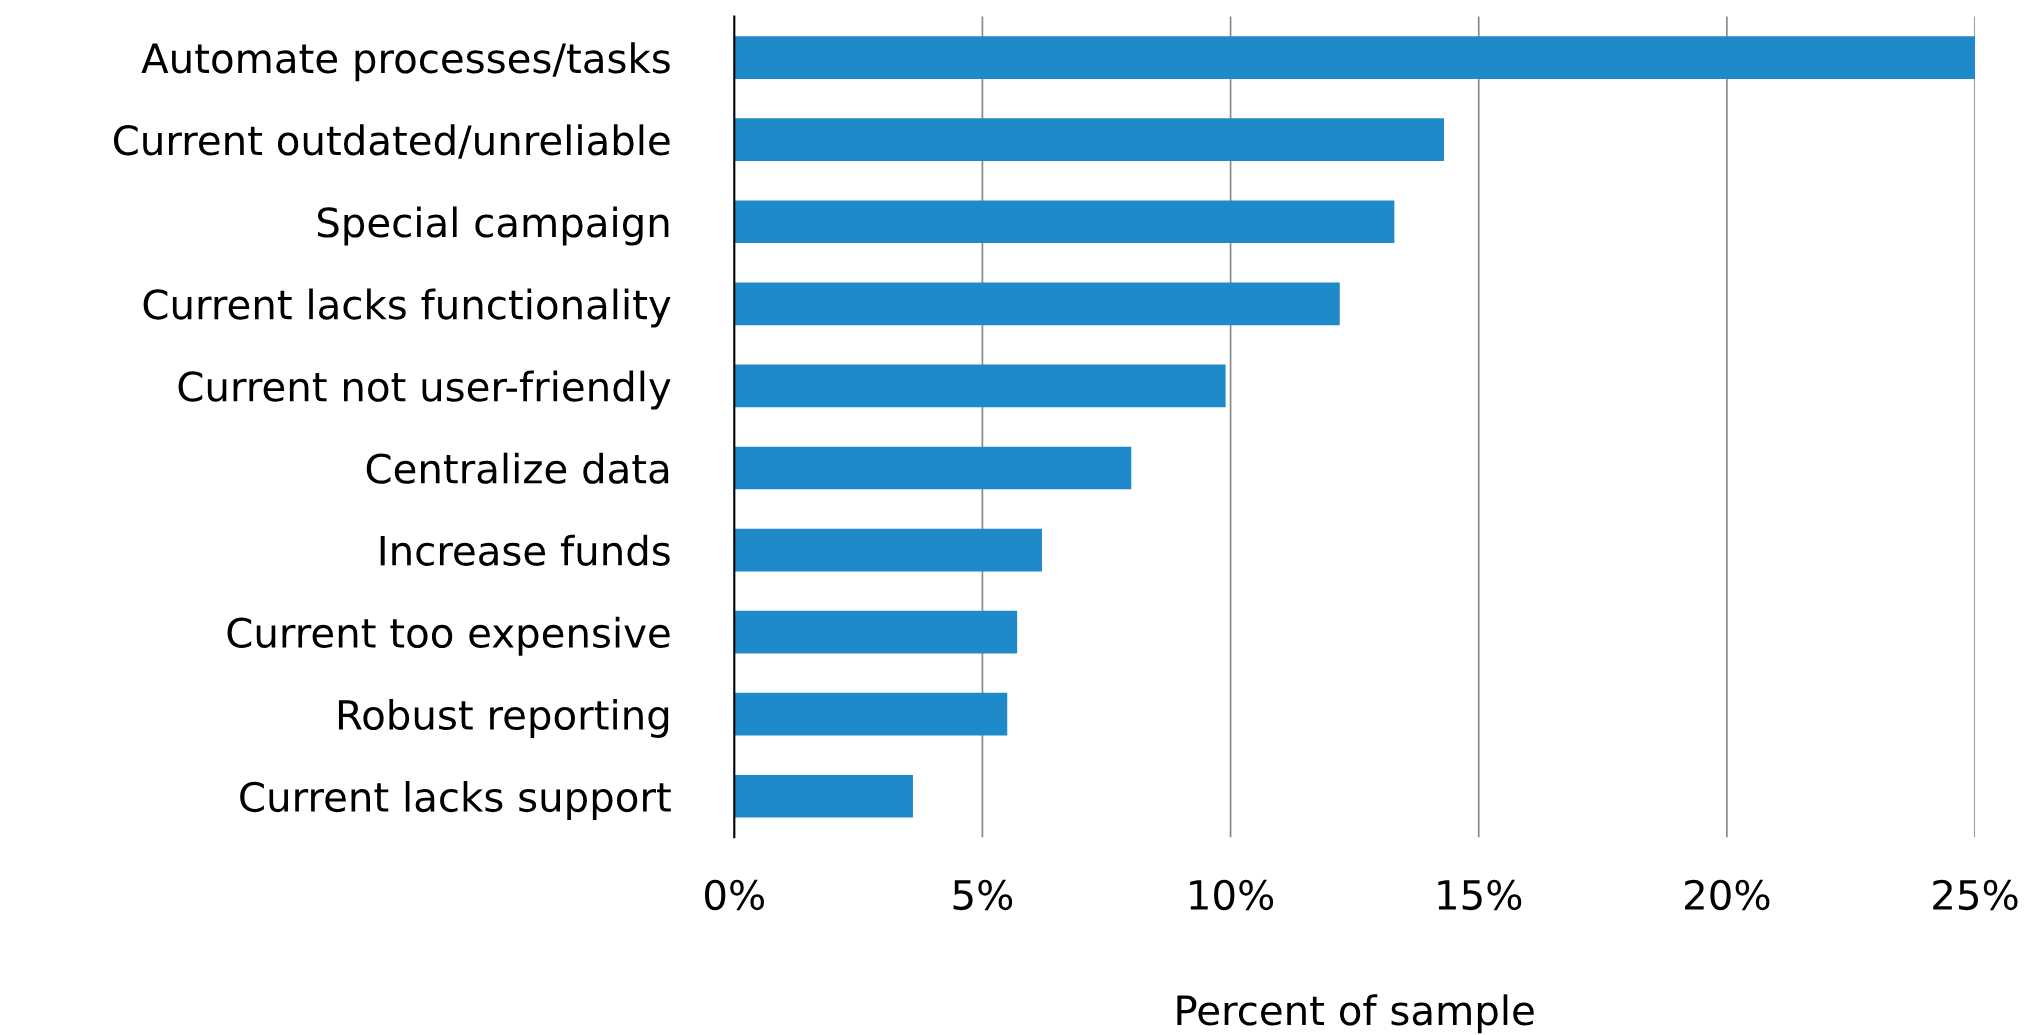 The height and width of the screenshot is (1035, 2034). What do you see at coordinates (503, 718) in the screenshot?
I see `y-tick-label: Robust reporting` at bounding box center [503, 718].